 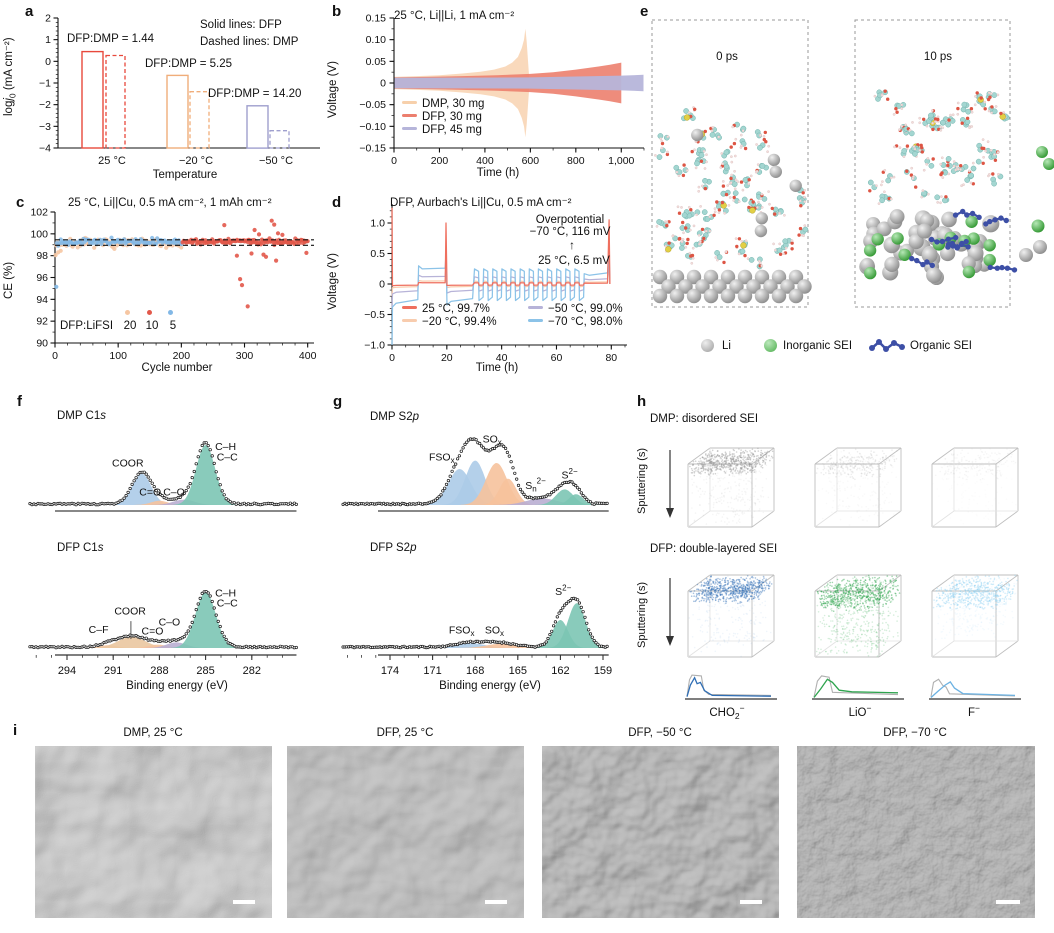 I want to click on ylabel-0: 0, so click(x=12, y=96).